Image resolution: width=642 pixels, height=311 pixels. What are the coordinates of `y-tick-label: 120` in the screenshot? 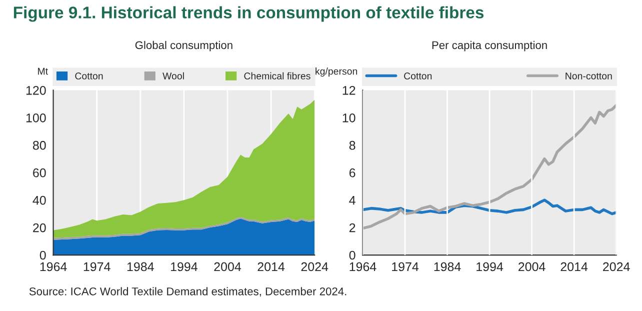 It's located at (36, 90).